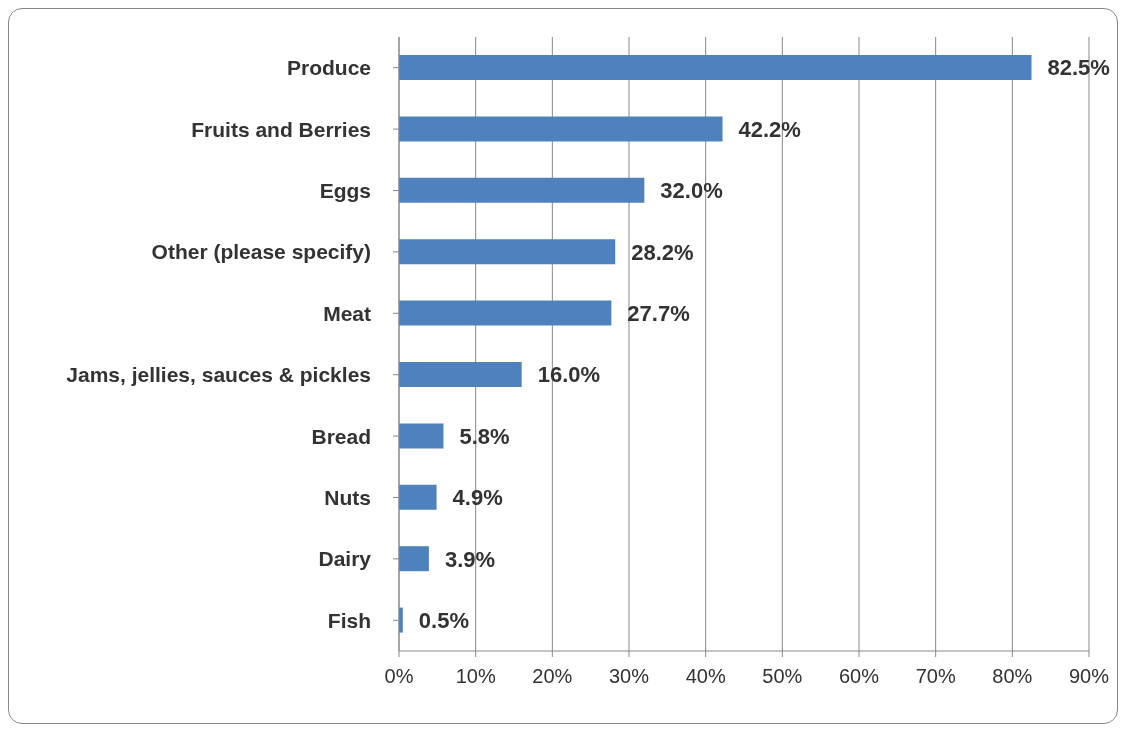 The width and height of the screenshot is (1128, 734). Describe the element at coordinates (341, 436) in the screenshot. I see `y-tick-label: Bread` at that location.